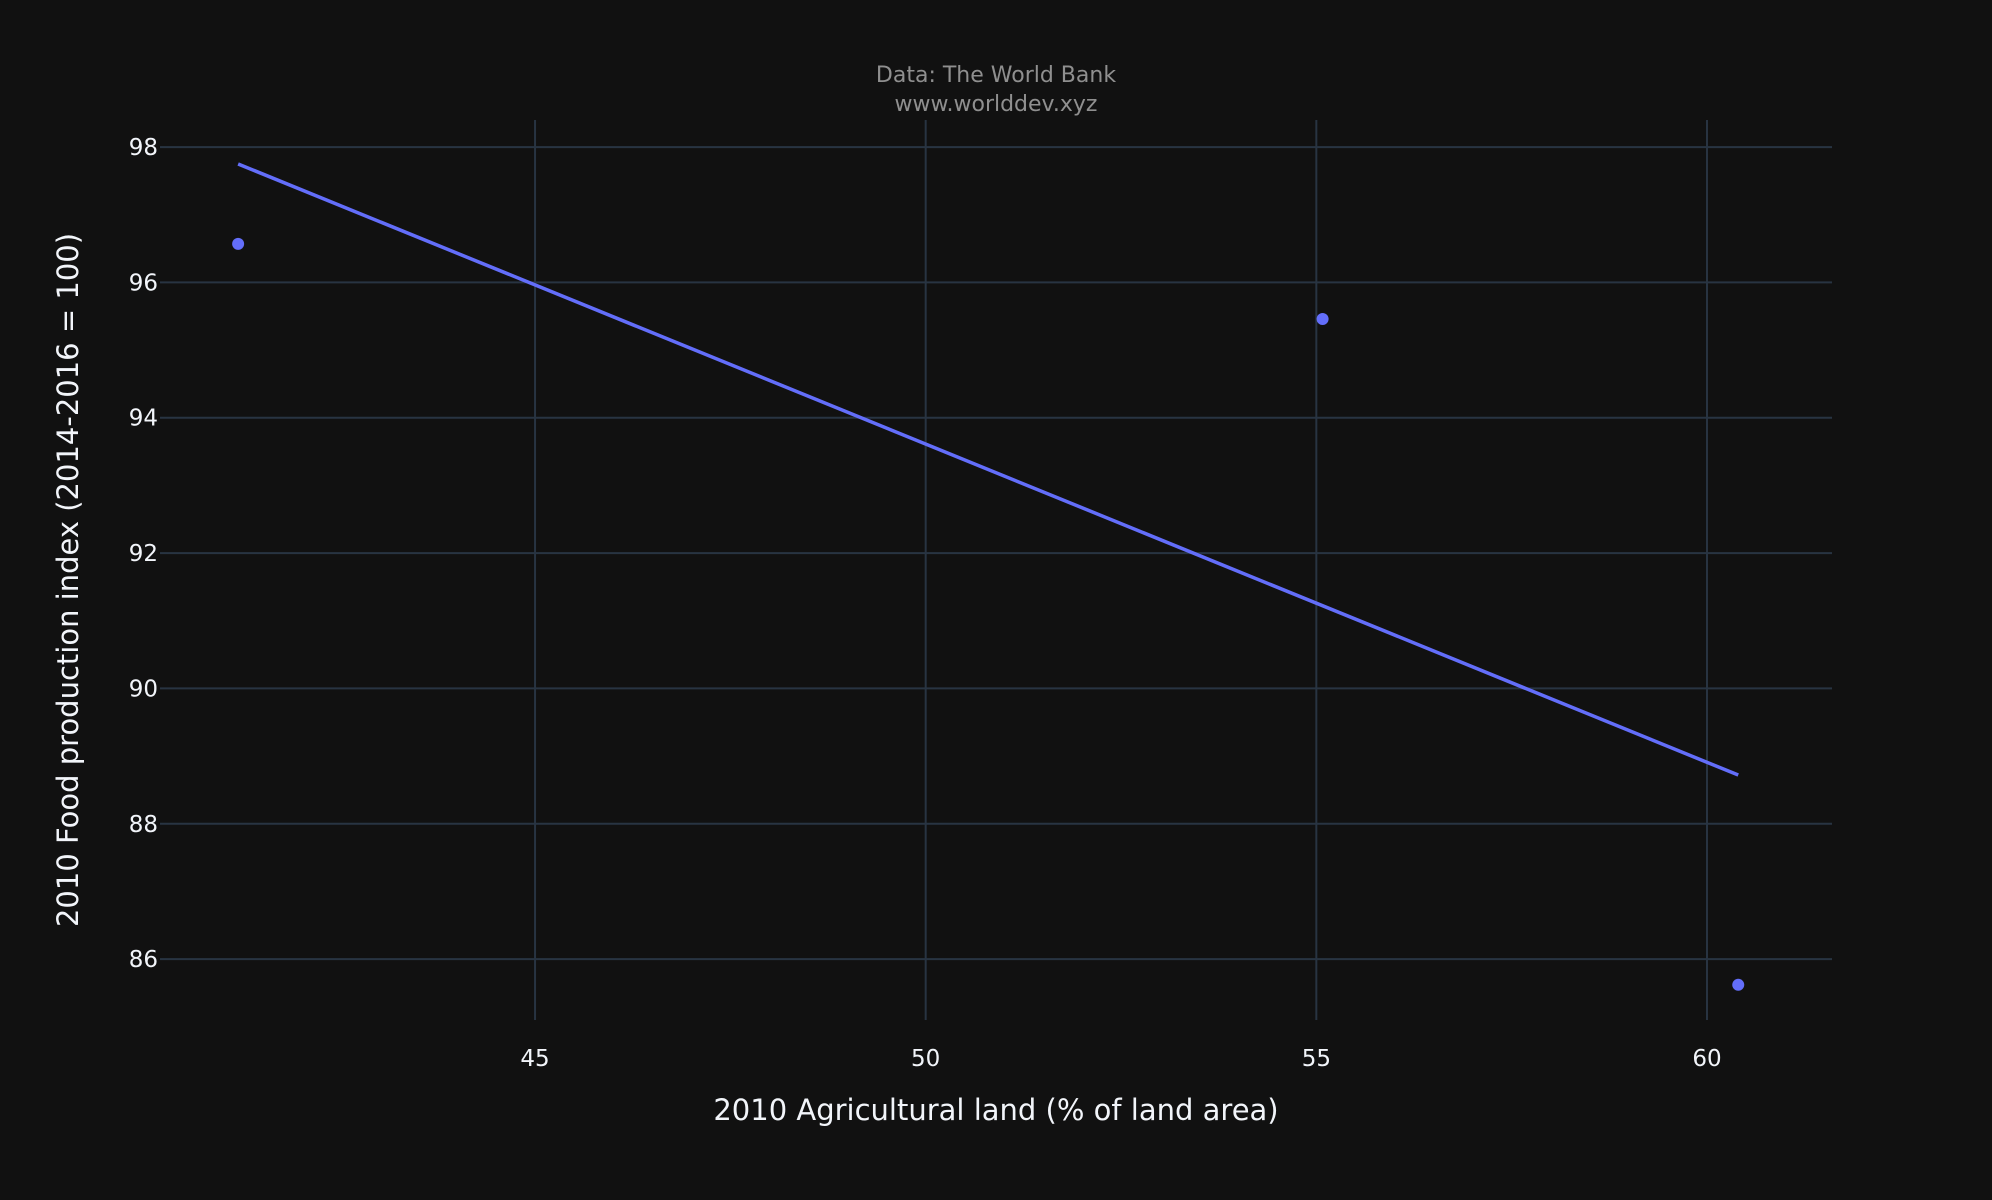 The height and width of the screenshot is (1200, 1992). What do you see at coordinates (925, 1059) in the screenshot?
I see `x-tick-label: 50` at bounding box center [925, 1059].